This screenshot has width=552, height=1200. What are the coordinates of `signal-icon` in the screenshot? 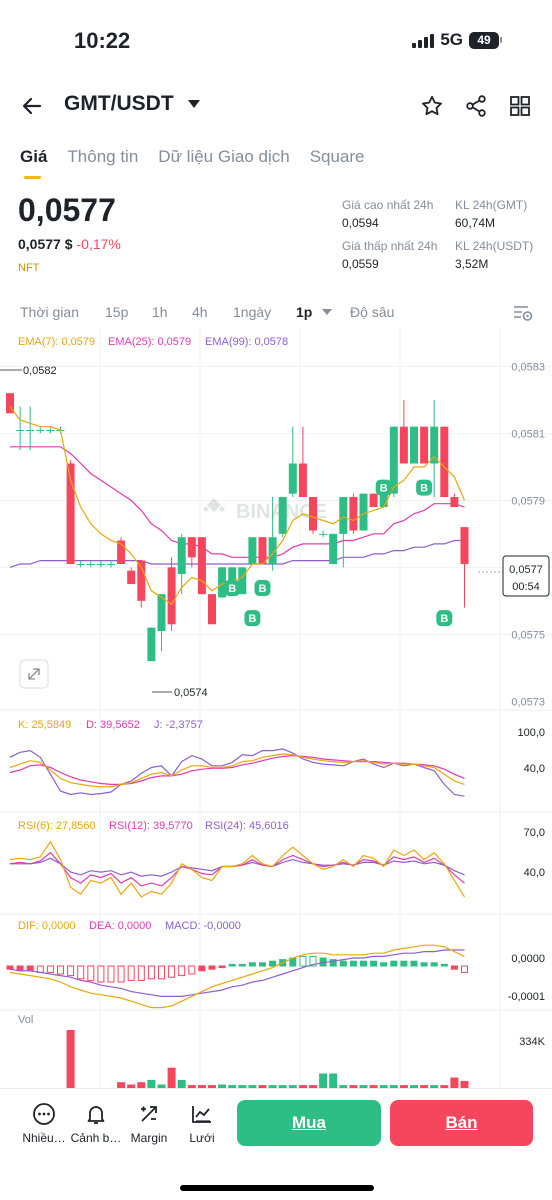 It's located at (423, 40).